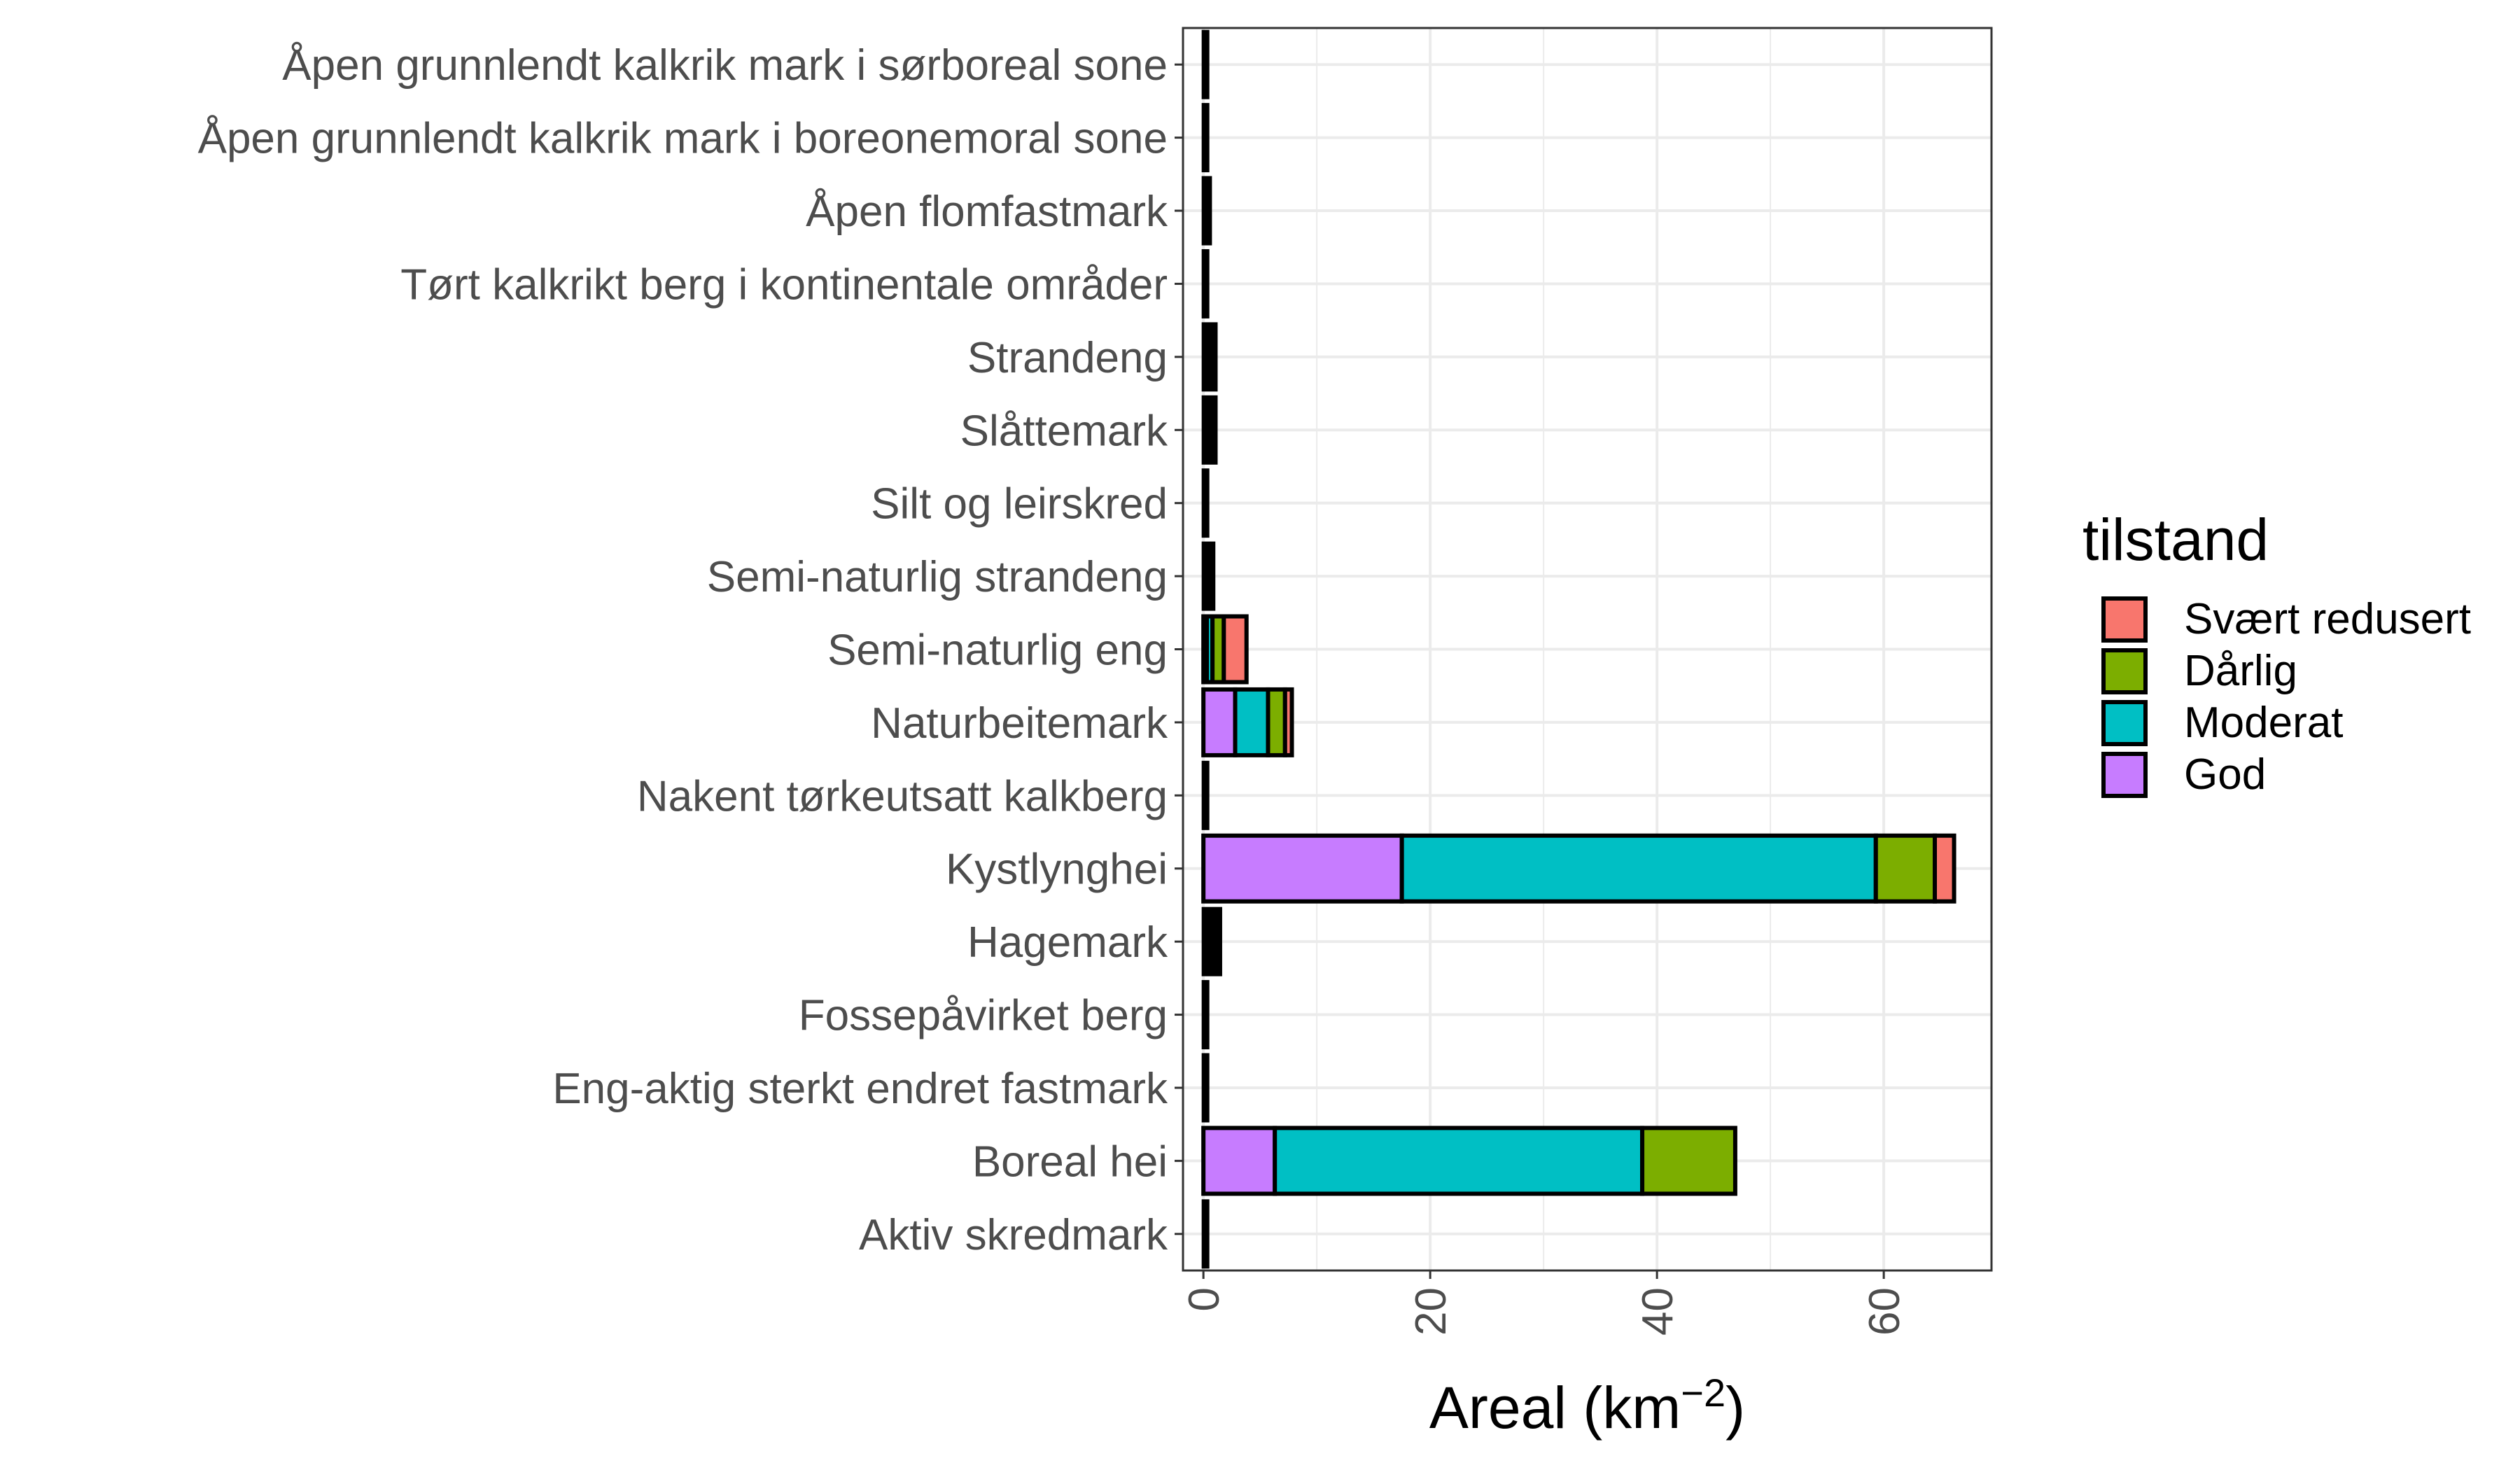 The height and width of the screenshot is (1470, 2520). I want to click on category-label: Åpen flomfastmark, so click(987, 212).